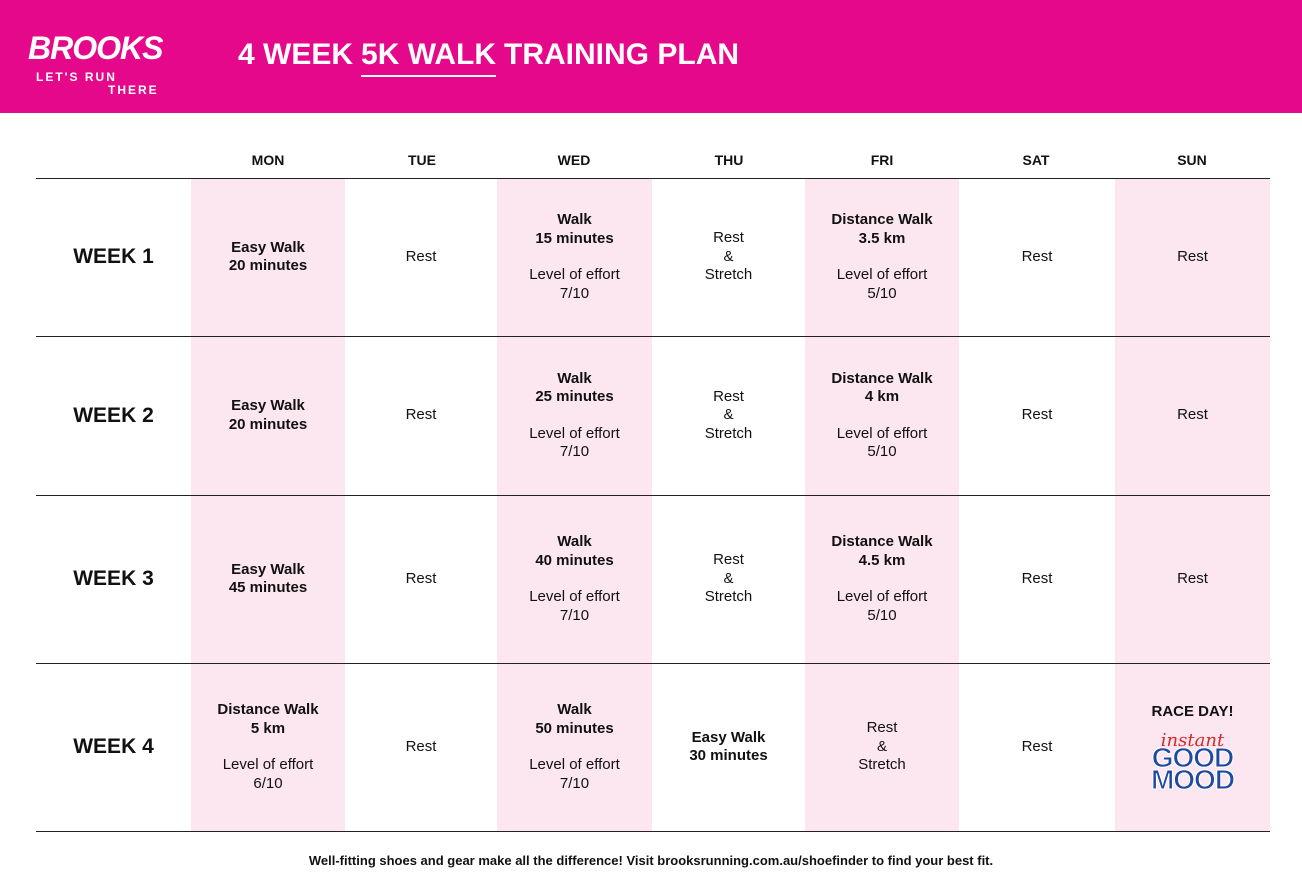 This screenshot has height=884, width=1302. Describe the element at coordinates (113, 746) in the screenshot. I see `week-label: WEEK 4` at that location.